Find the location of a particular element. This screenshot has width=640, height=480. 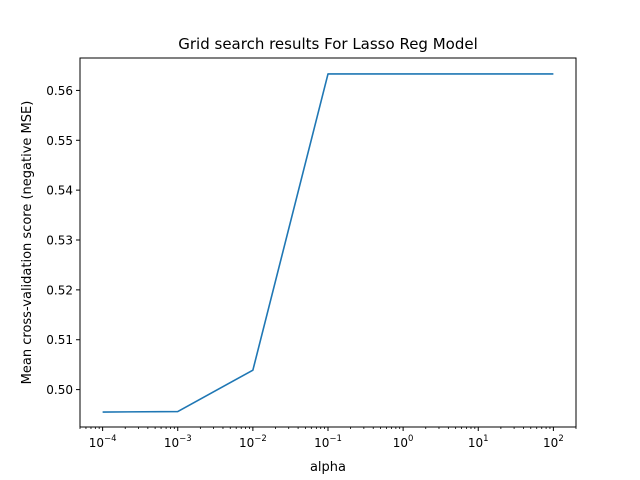

x-tick-label: 10⁰ is located at coordinates (403, 442).